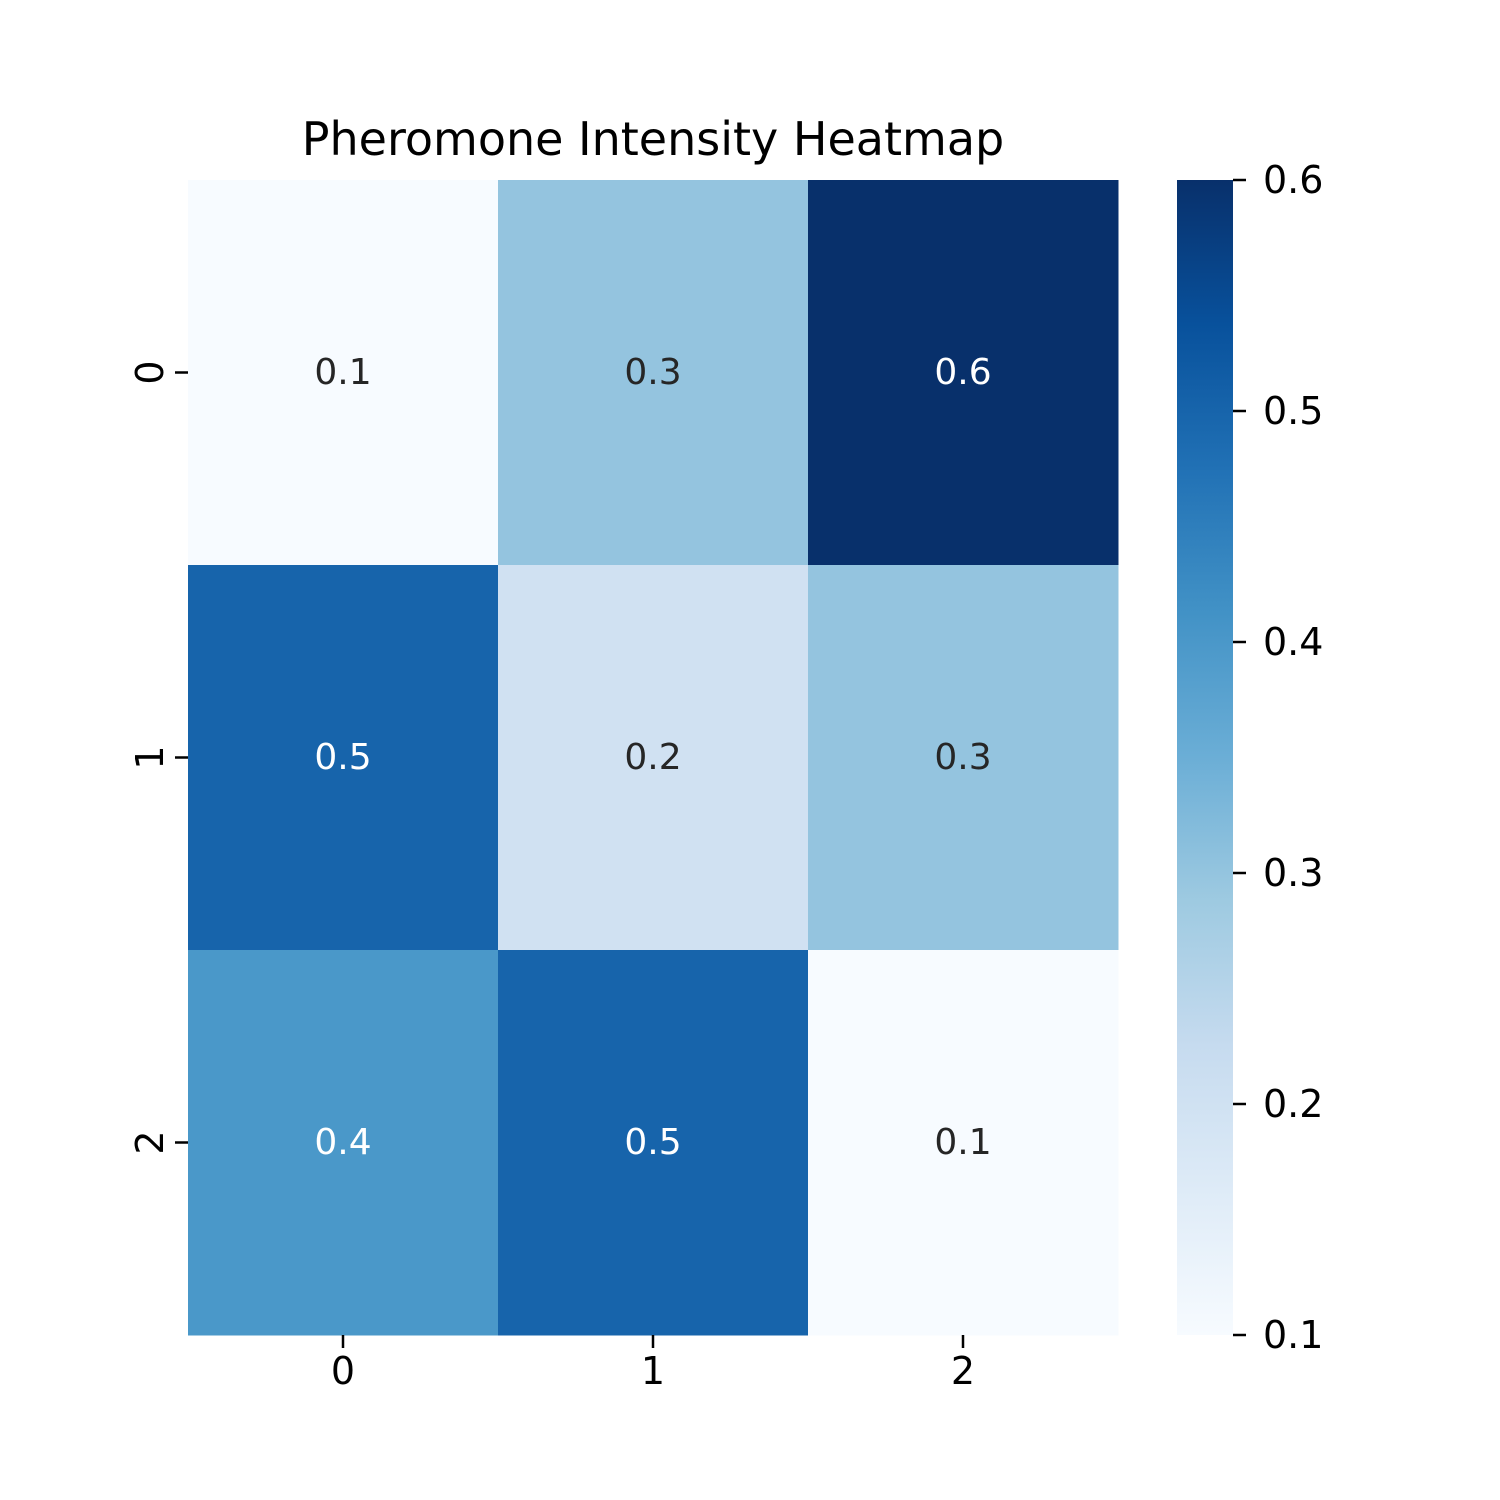 The height and width of the screenshot is (1500, 1500). Describe the element at coordinates (1293, 642) in the screenshot. I see `colorbar-tick-label: 0.4` at that location.